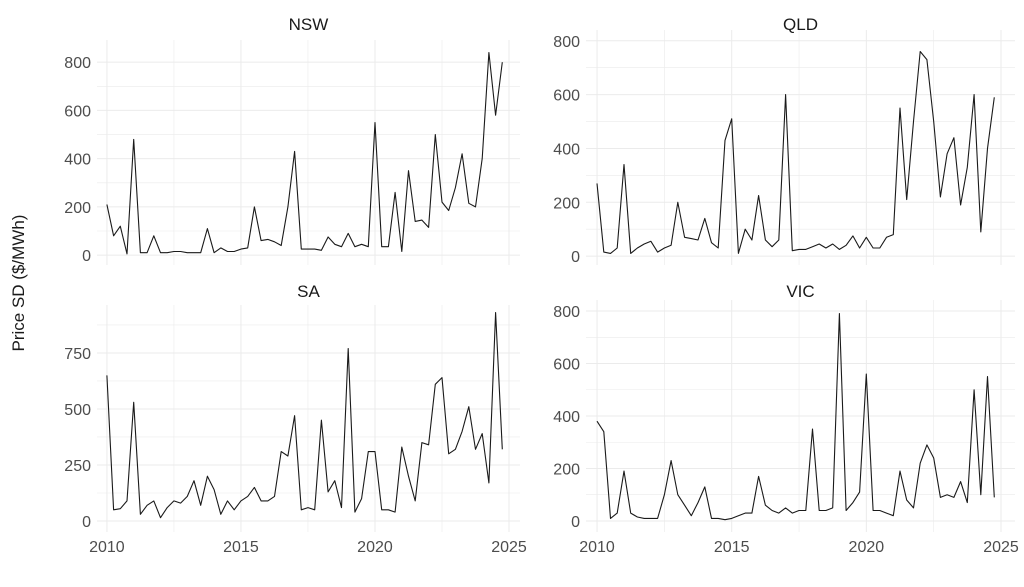 This screenshot has width=1024, height=587. What do you see at coordinates (304, 415) in the screenshot?
I see `series-line-sa` at bounding box center [304, 415].